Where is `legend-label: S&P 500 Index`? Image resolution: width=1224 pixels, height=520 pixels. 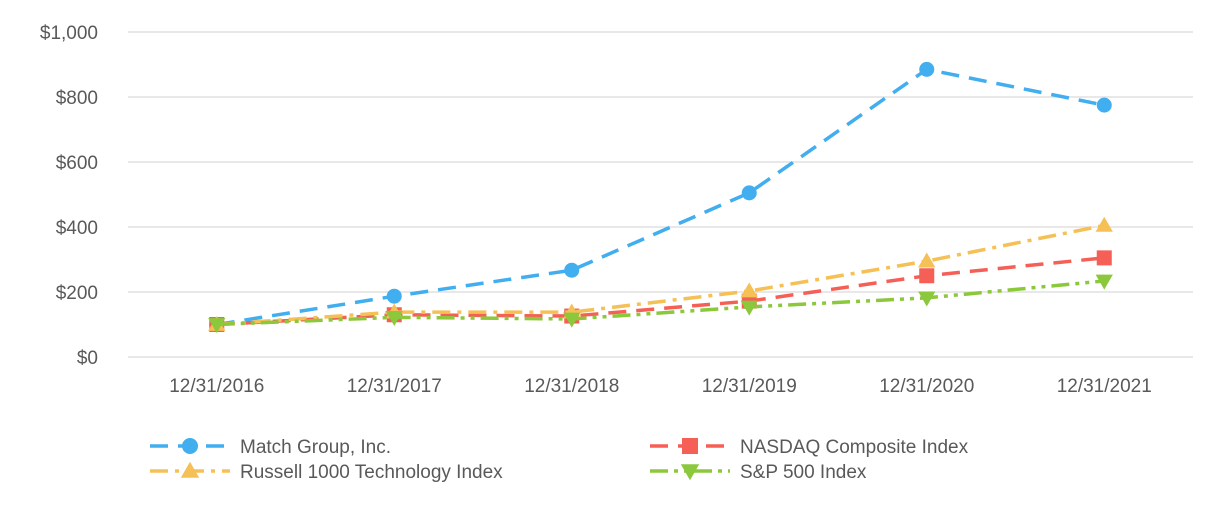
legend-label: S&P 500 Index is located at coordinates (803, 472).